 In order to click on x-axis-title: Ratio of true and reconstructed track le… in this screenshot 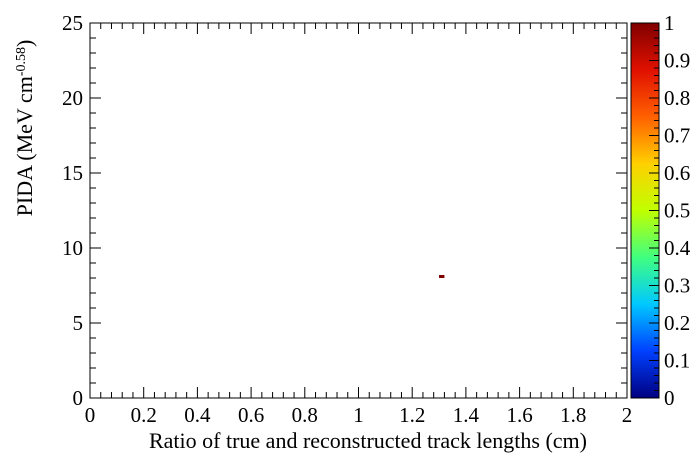, I will do `click(368, 440)`.